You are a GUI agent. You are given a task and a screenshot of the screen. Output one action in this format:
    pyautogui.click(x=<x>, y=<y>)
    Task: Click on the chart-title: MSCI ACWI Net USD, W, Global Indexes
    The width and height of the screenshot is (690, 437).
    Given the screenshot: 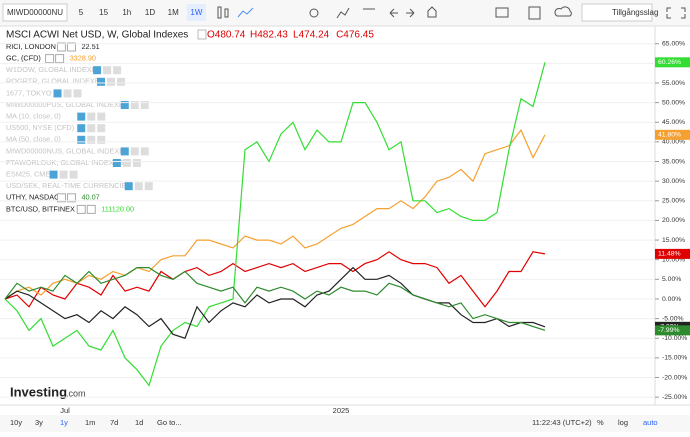 What is the action you would take?
    pyautogui.click(x=97, y=35)
    